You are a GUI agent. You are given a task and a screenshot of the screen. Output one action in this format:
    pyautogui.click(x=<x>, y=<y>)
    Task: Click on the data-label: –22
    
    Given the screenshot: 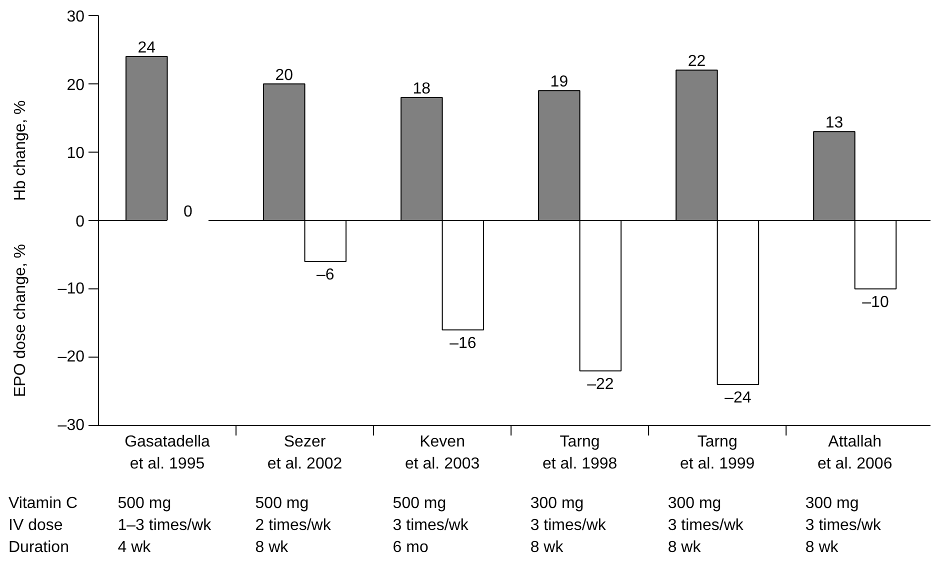 What is the action you would take?
    pyautogui.click(x=600, y=384)
    